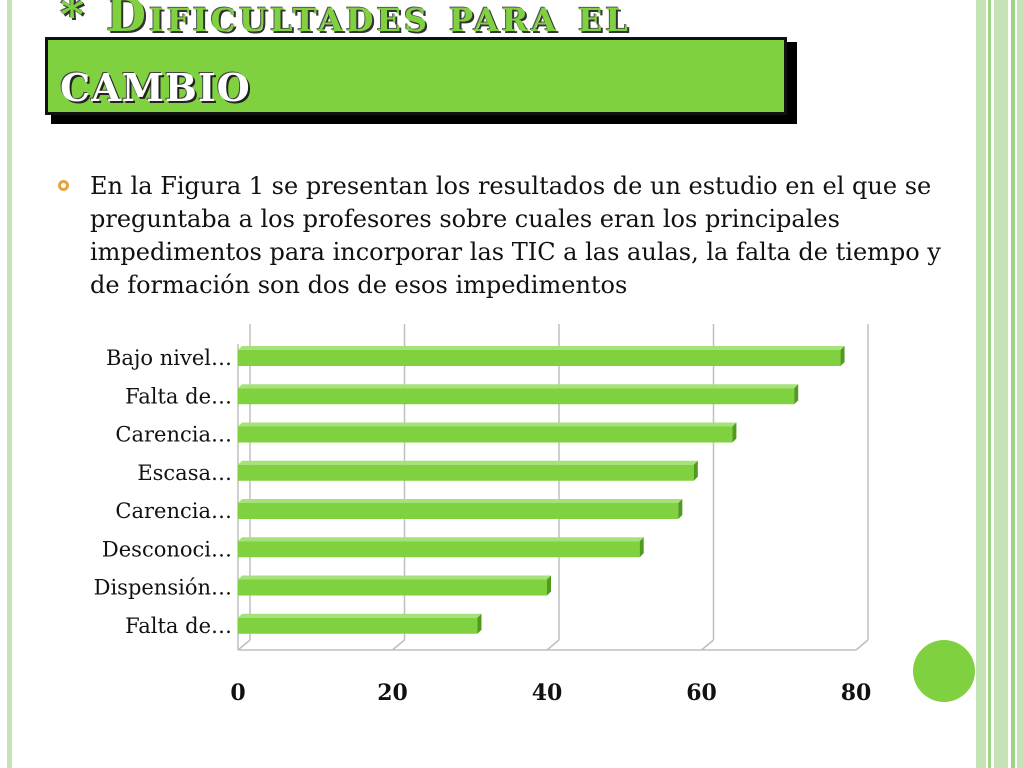 The width and height of the screenshot is (1024, 768). I want to click on x-tick-label: 0, so click(237, 693).